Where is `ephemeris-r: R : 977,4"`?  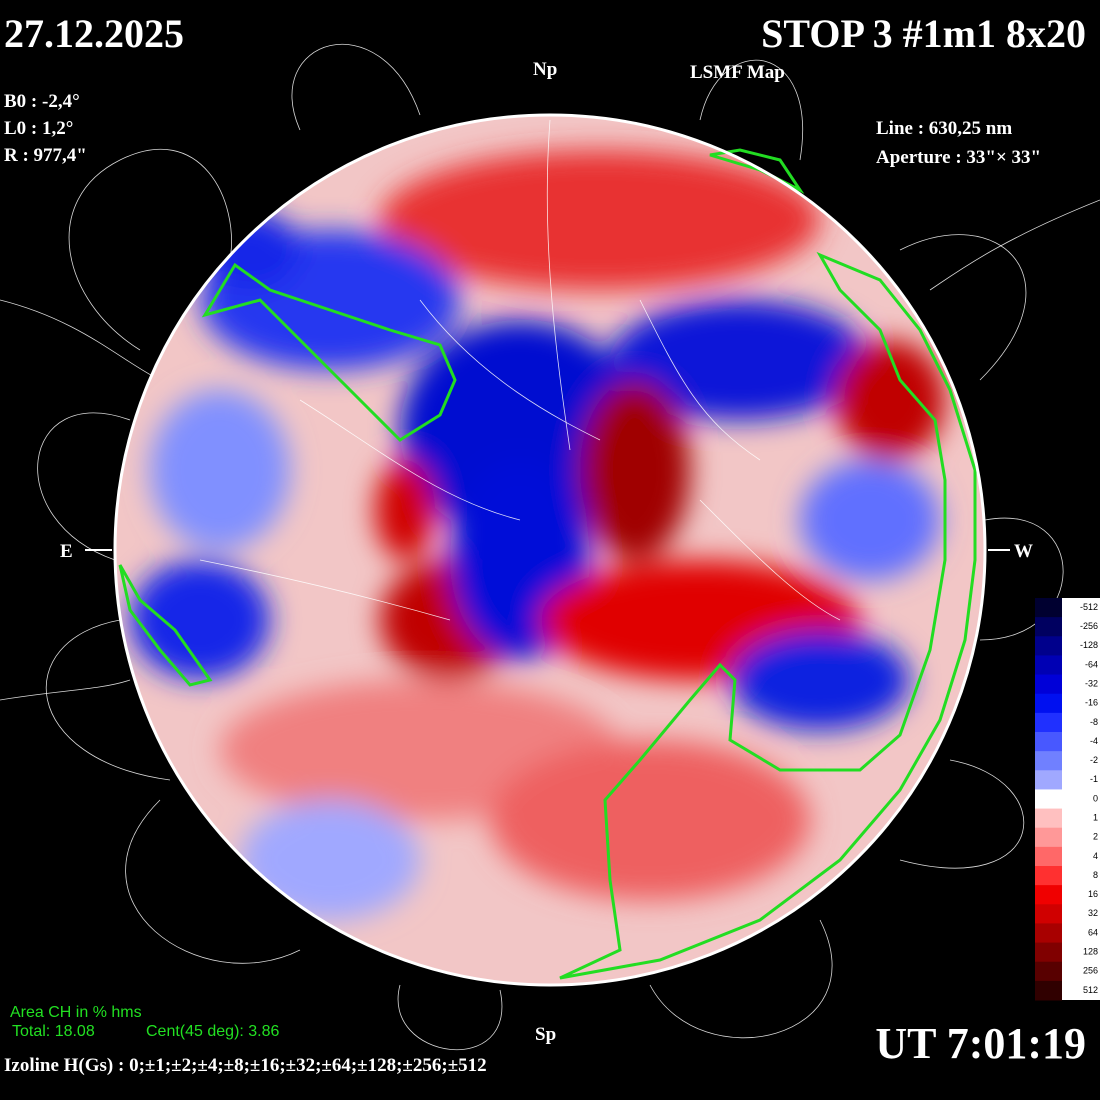
ephemeris-r: R : 977,4" is located at coordinates (45, 155).